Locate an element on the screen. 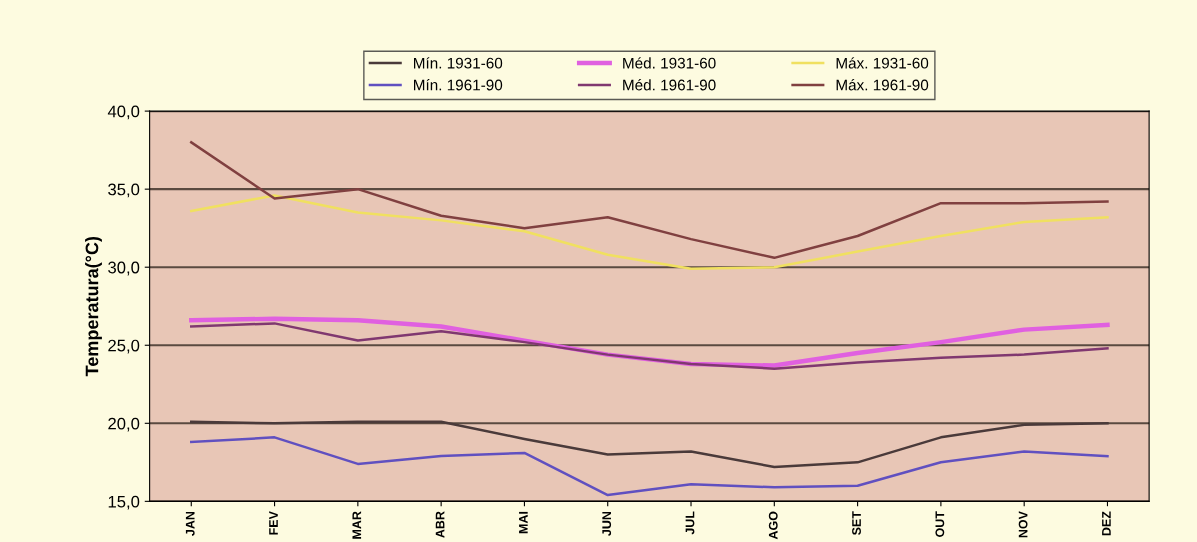  y-tick-label: 20,0 is located at coordinates (124, 424).